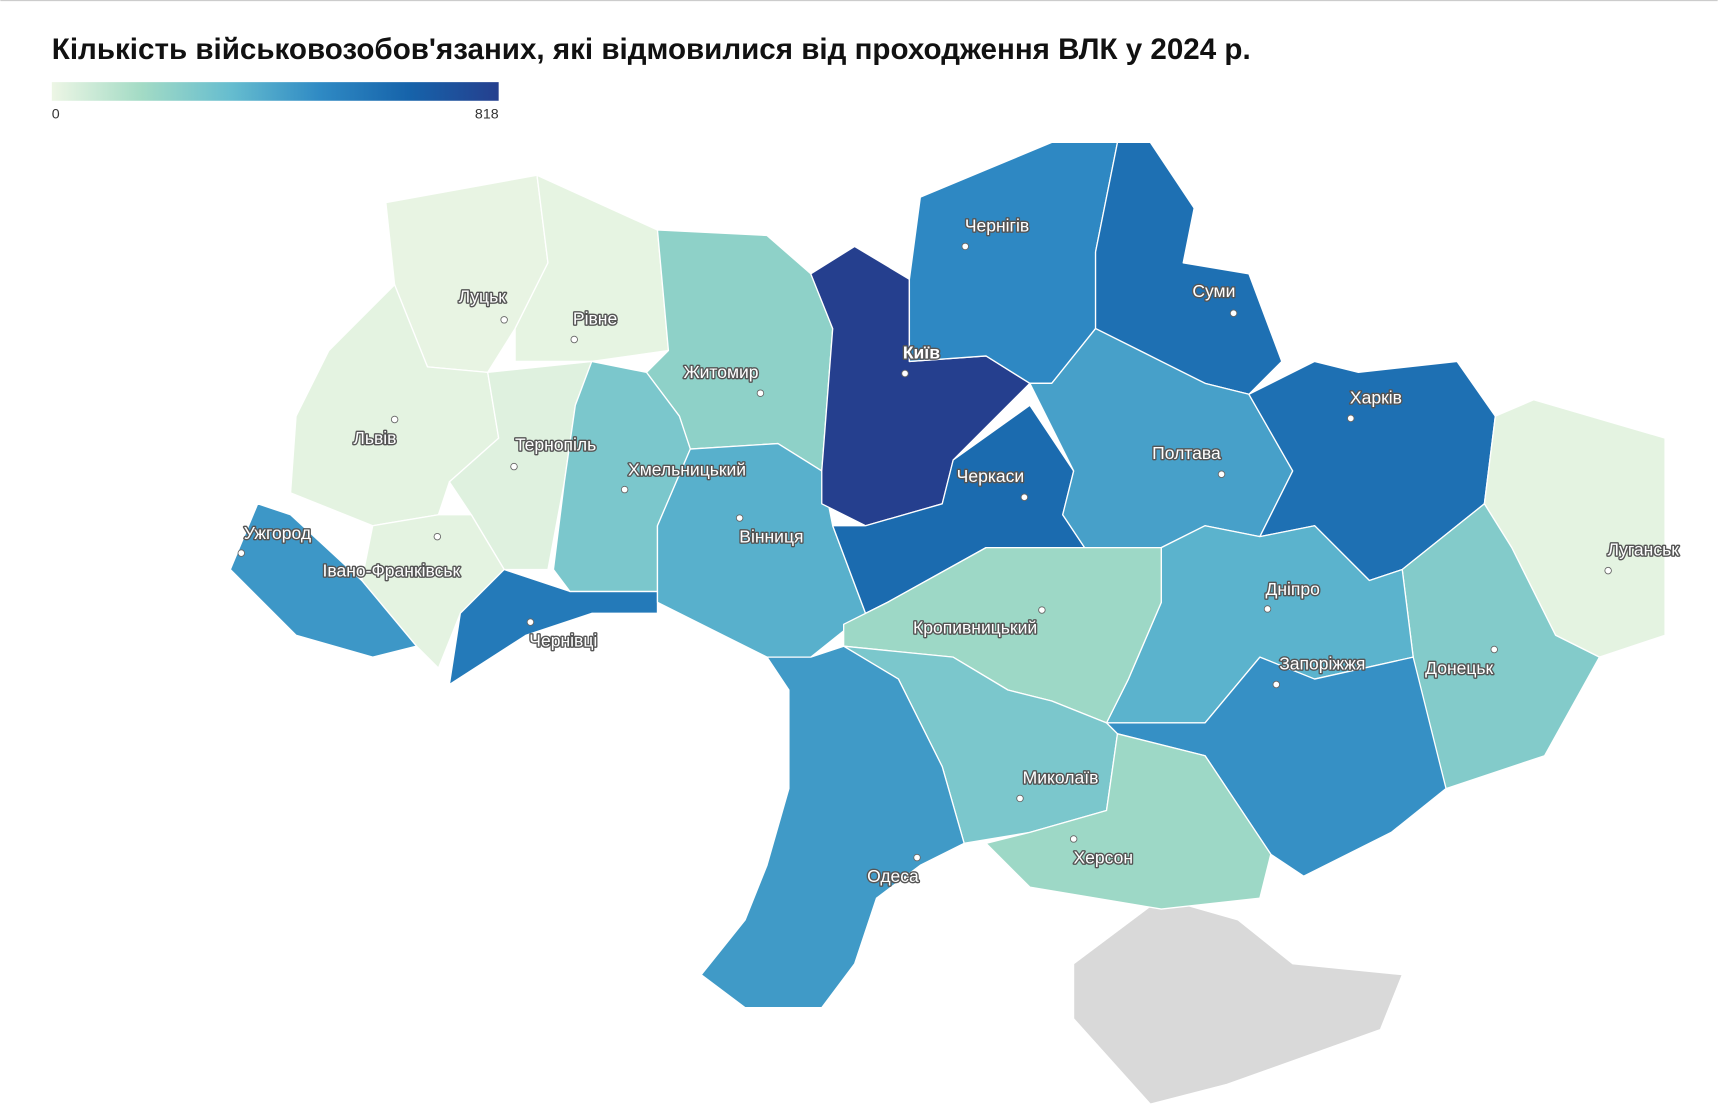 This screenshot has width=1718, height=1104. What do you see at coordinates (921, 352) in the screenshot?
I see `city-label: Київ` at bounding box center [921, 352].